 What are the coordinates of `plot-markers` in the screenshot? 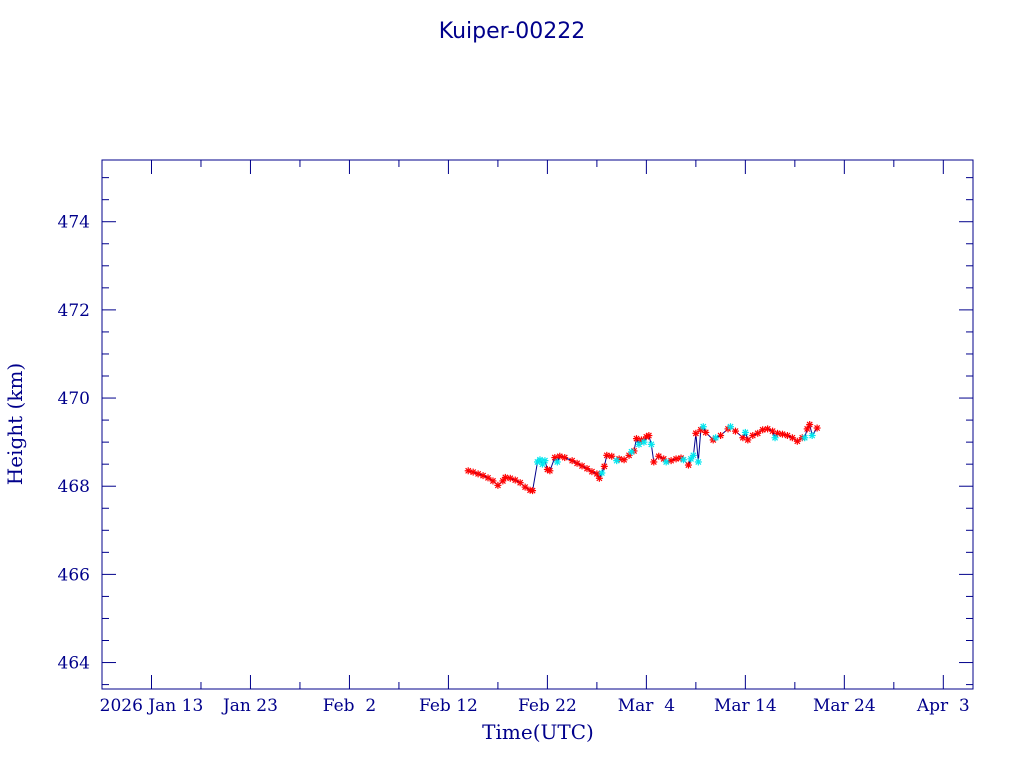 It's located at (642, 458).